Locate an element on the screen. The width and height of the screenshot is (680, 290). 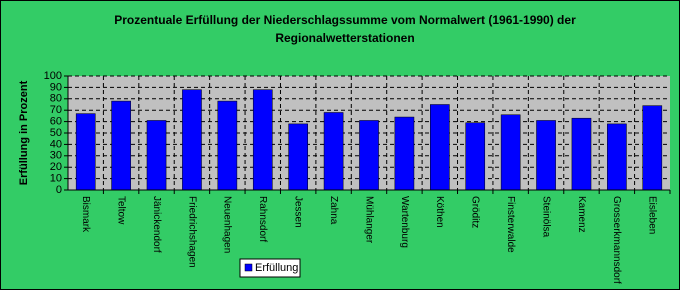
y-tick-label: 30 is located at coordinates (56, 156).